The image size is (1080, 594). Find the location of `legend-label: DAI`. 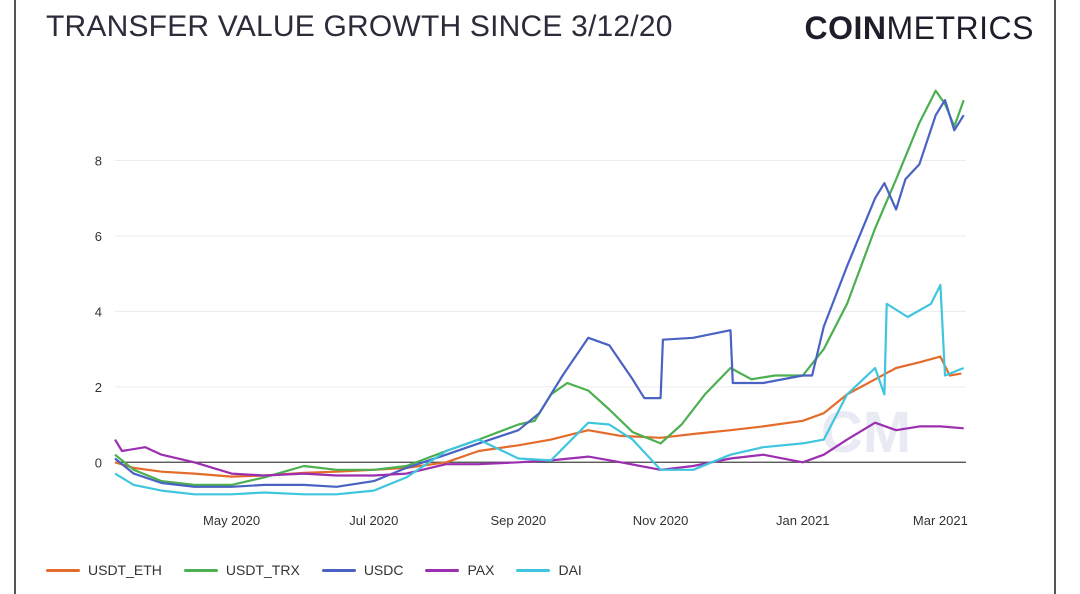

legend-label: DAI is located at coordinates (570, 570).